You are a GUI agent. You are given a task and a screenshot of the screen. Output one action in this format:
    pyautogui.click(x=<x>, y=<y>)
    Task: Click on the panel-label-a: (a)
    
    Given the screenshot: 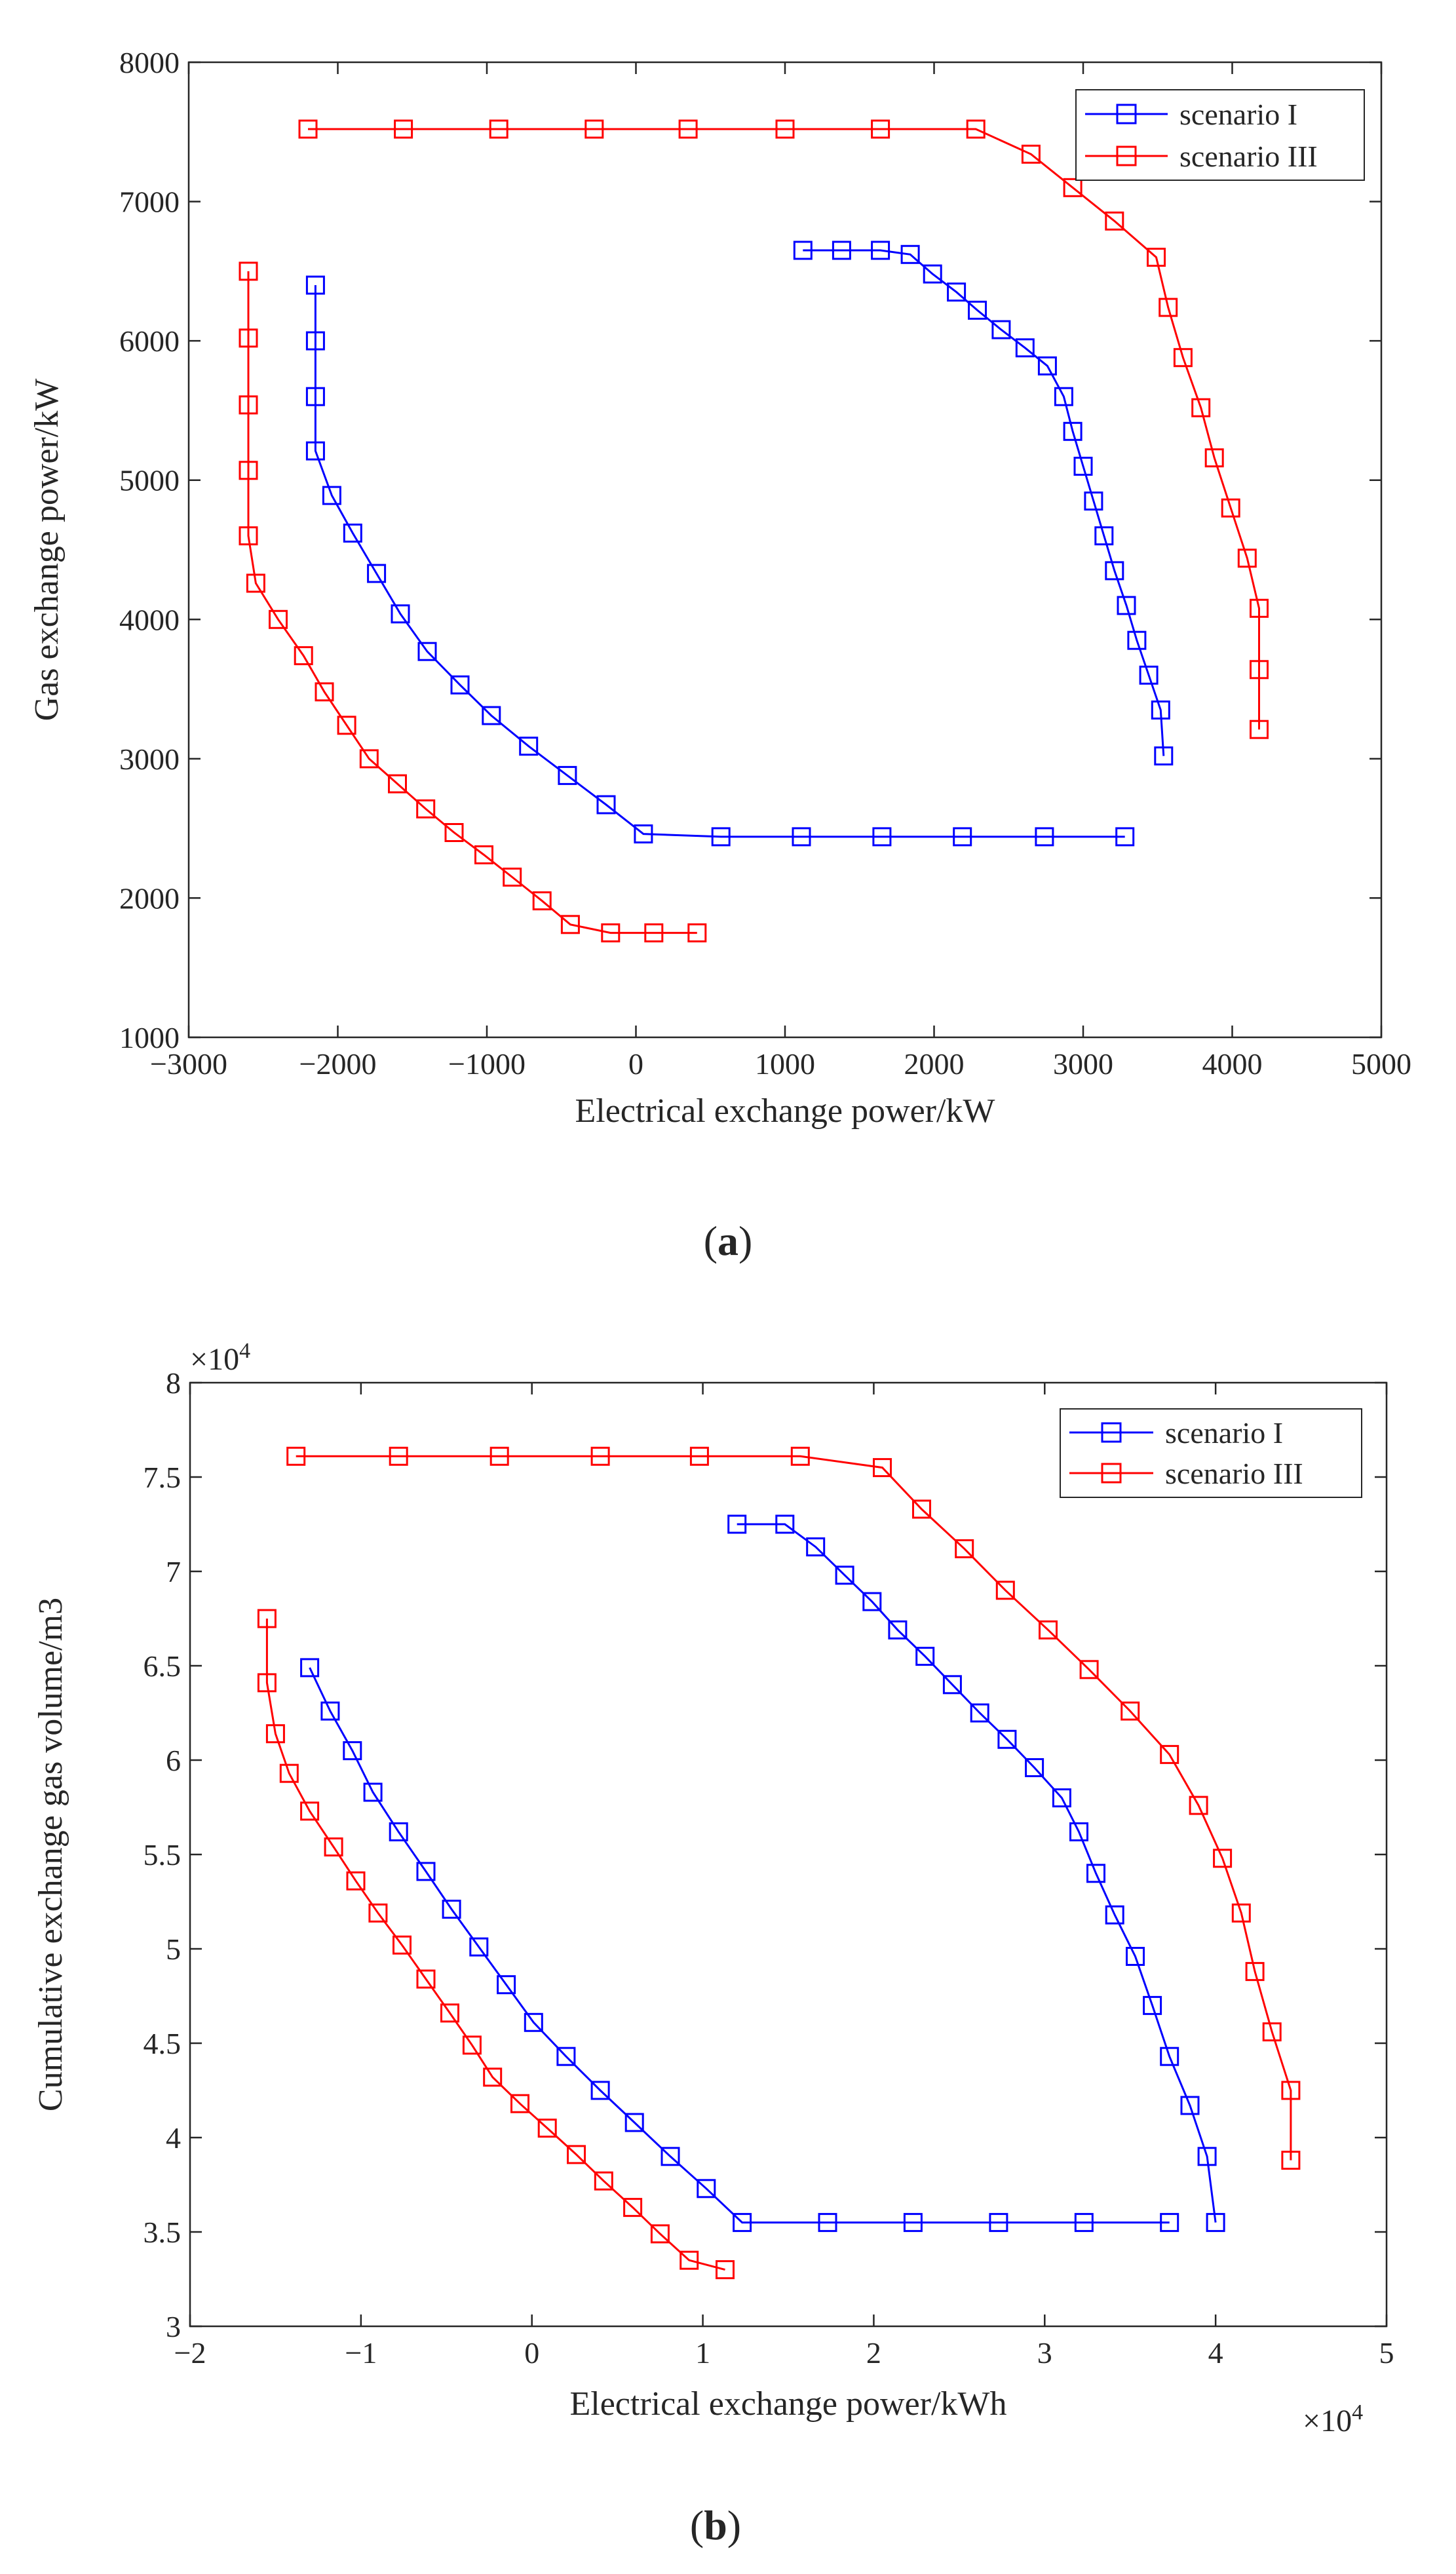 What is the action you would take?
    pyautogui.click(x=728, y=1241)
    